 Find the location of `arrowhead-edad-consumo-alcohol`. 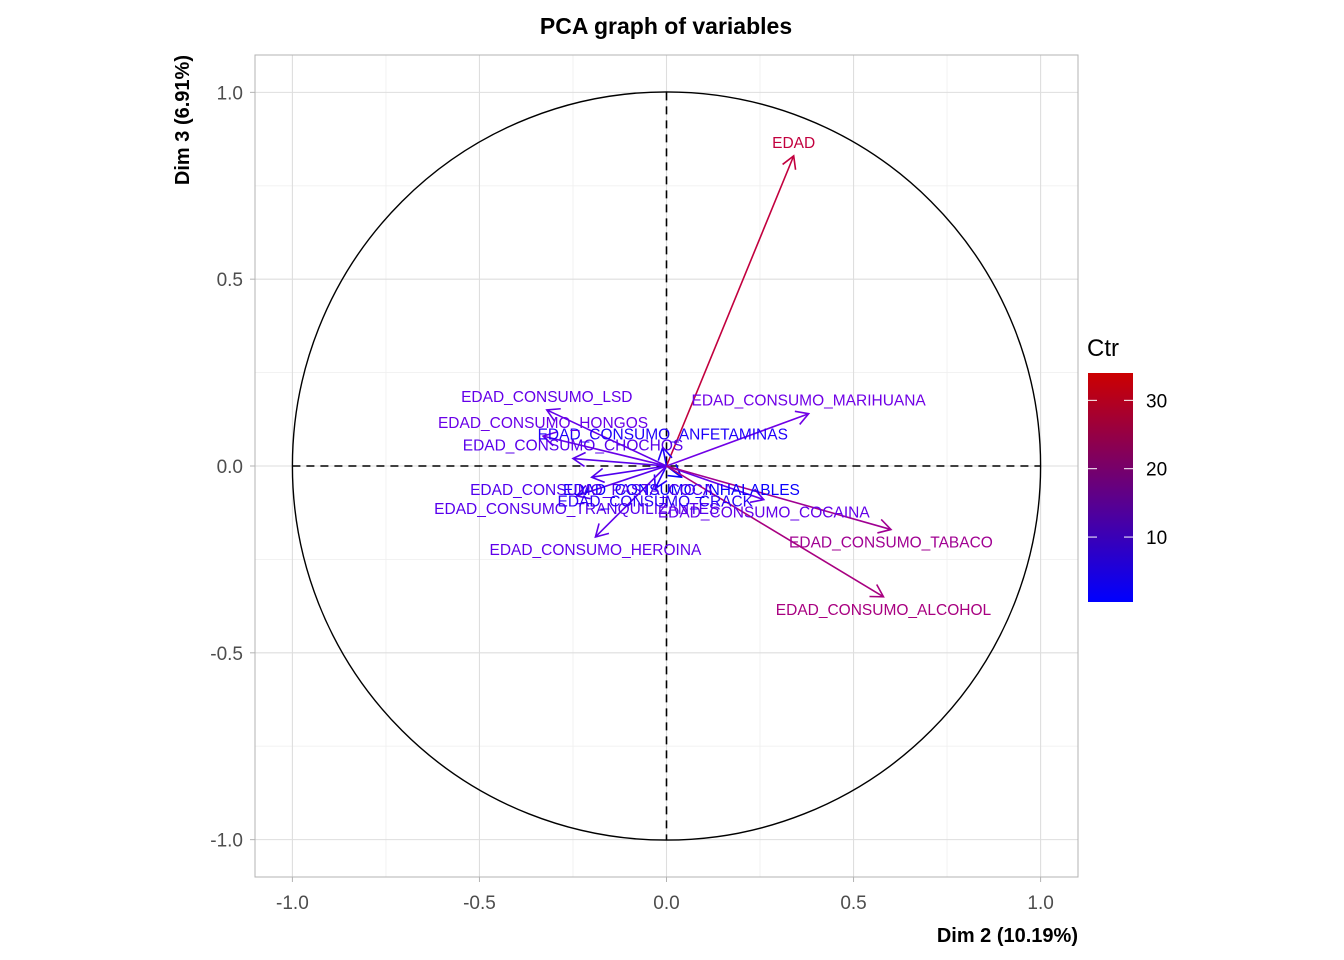

arrowhead-edad-consumo-alcohol is located at coordinates (877, 591).